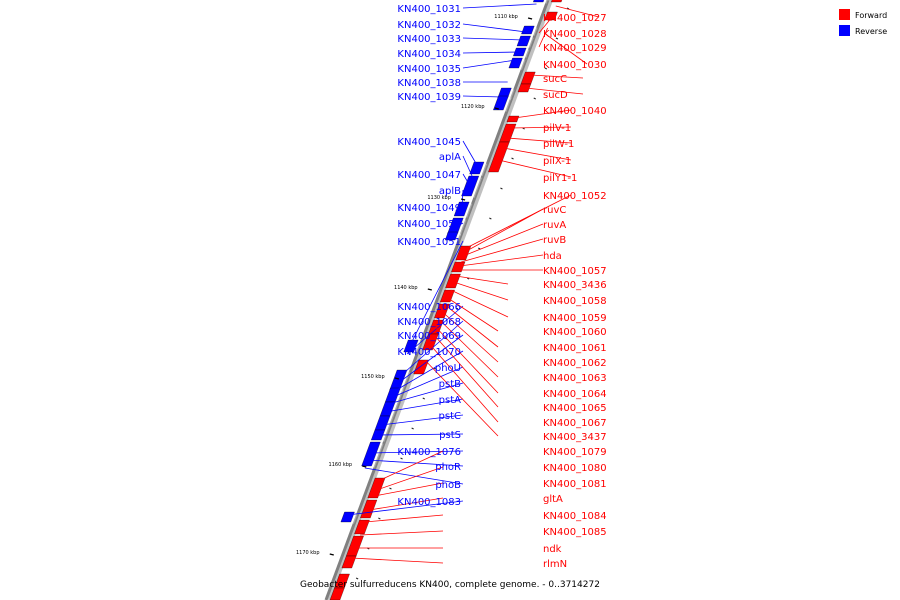 The image size is (900, 600). What do you see at coordinates (575, 423) in the screenshot?
I see `gene-label-kn400-1067: KN400_1067` at bounding box center [575, 423].